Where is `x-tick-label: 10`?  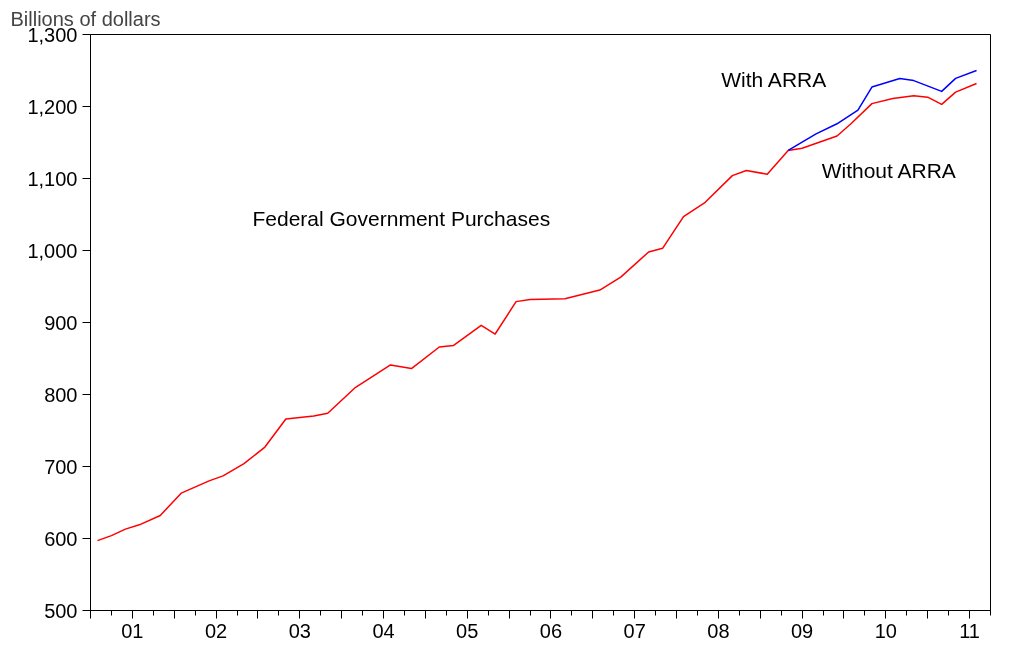 x-tick-label: 10 is located at coordinates (885, 630).